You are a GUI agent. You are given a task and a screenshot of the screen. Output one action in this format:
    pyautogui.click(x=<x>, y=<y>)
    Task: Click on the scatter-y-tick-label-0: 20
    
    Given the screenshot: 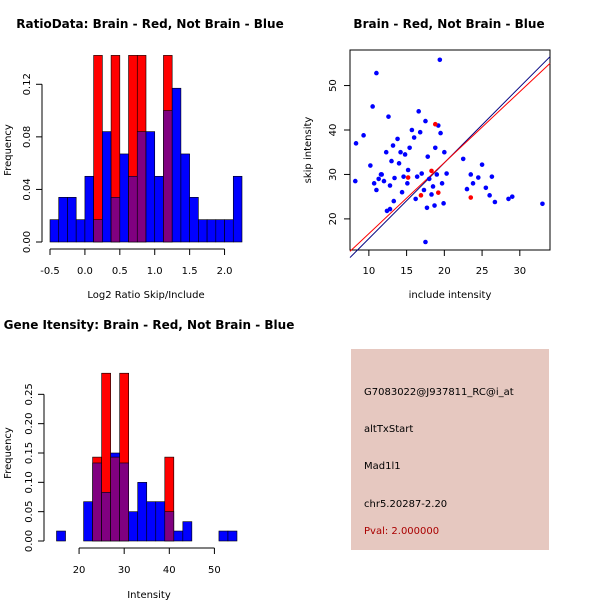 What is the action you would take?
    pyautogui.click(x=333, y=219)
    